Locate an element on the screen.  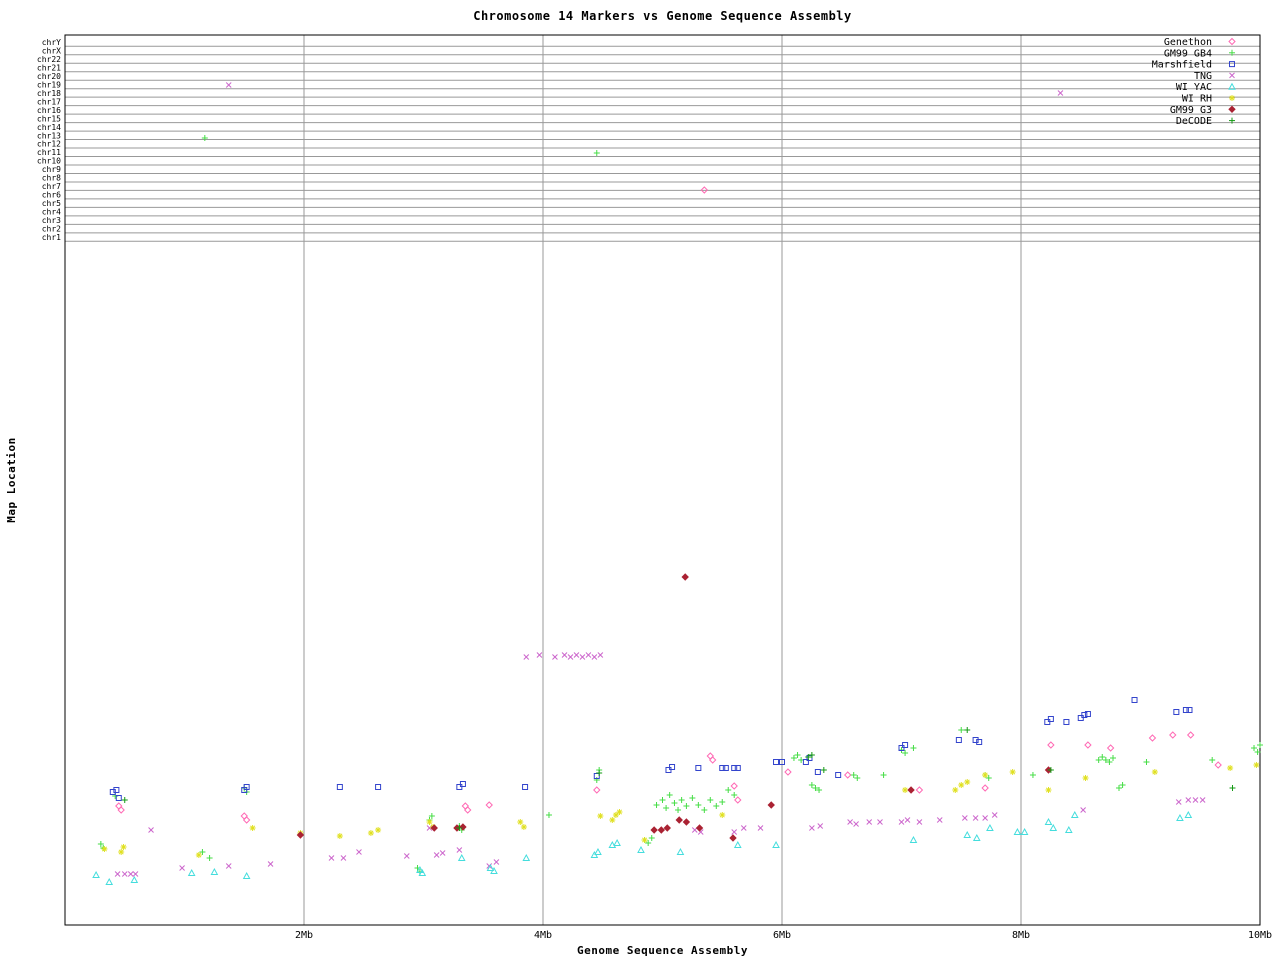
x-tick-label: 10Mb is located at coordinates (1260, 935).